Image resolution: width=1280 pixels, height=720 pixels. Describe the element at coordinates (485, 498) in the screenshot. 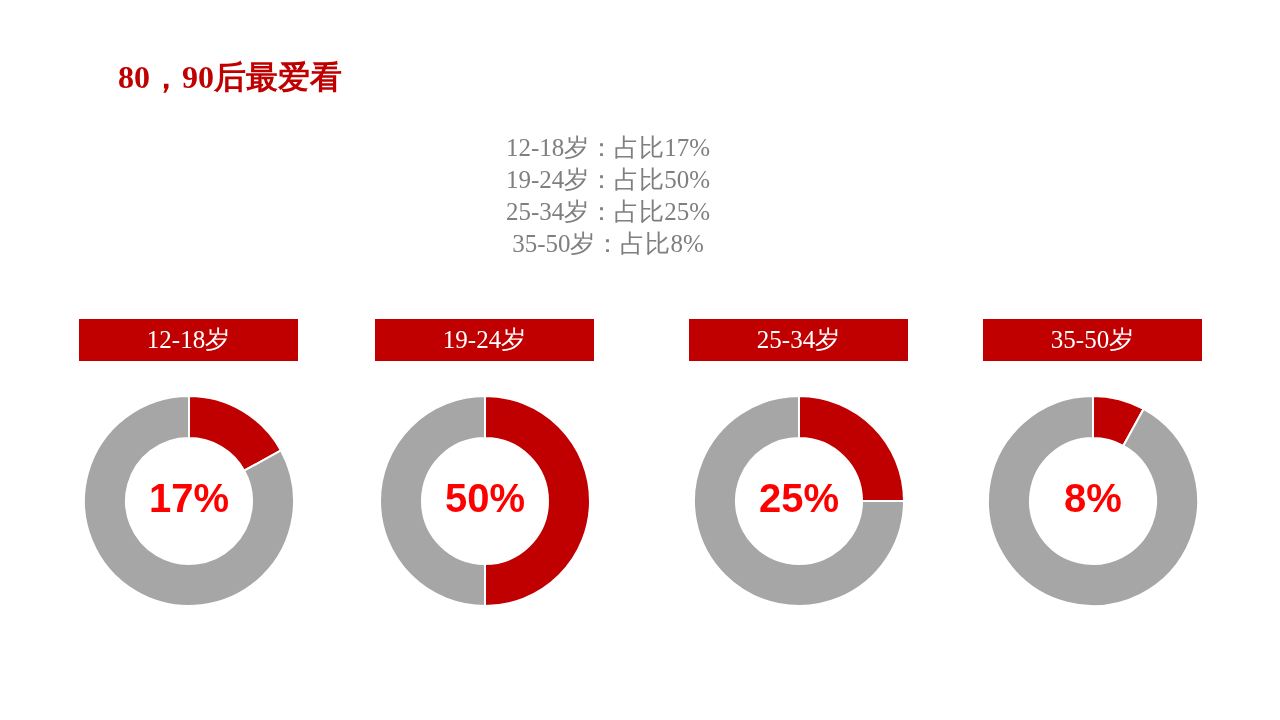

I see `data-label: 50%` at that location.